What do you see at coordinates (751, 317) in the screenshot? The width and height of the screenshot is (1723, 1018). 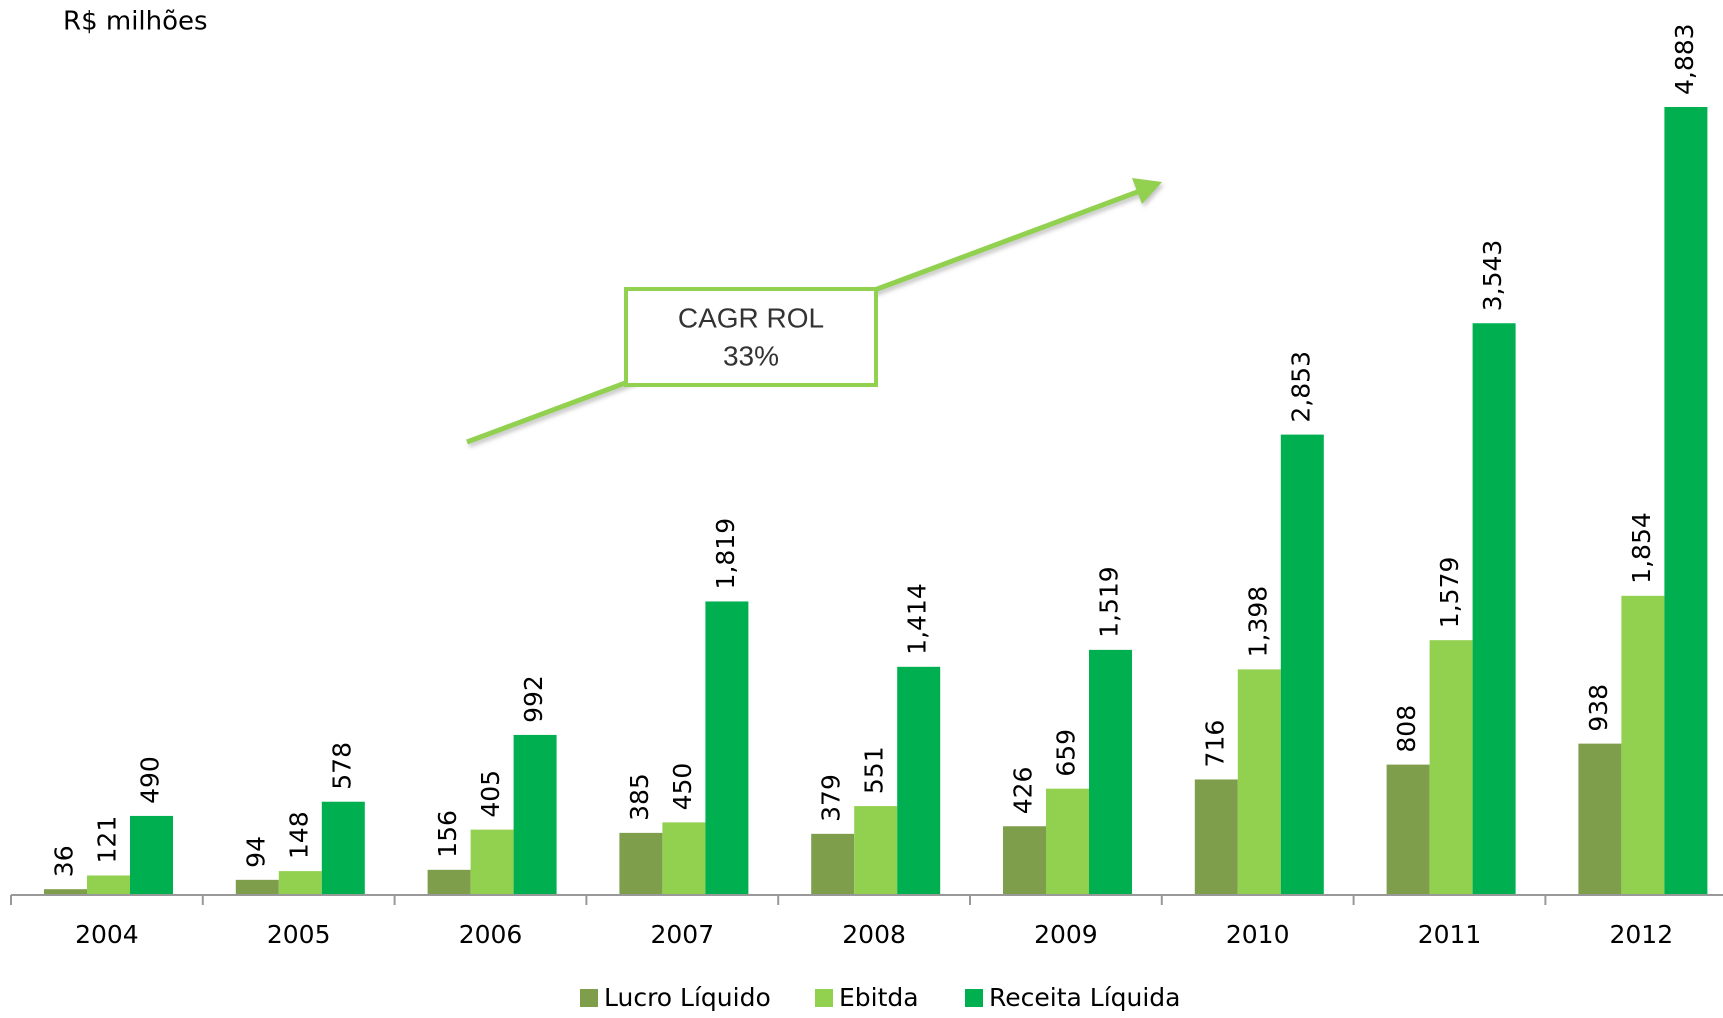 I see `annotation-text: CAGR ROL` at bounding box center [751, 317].